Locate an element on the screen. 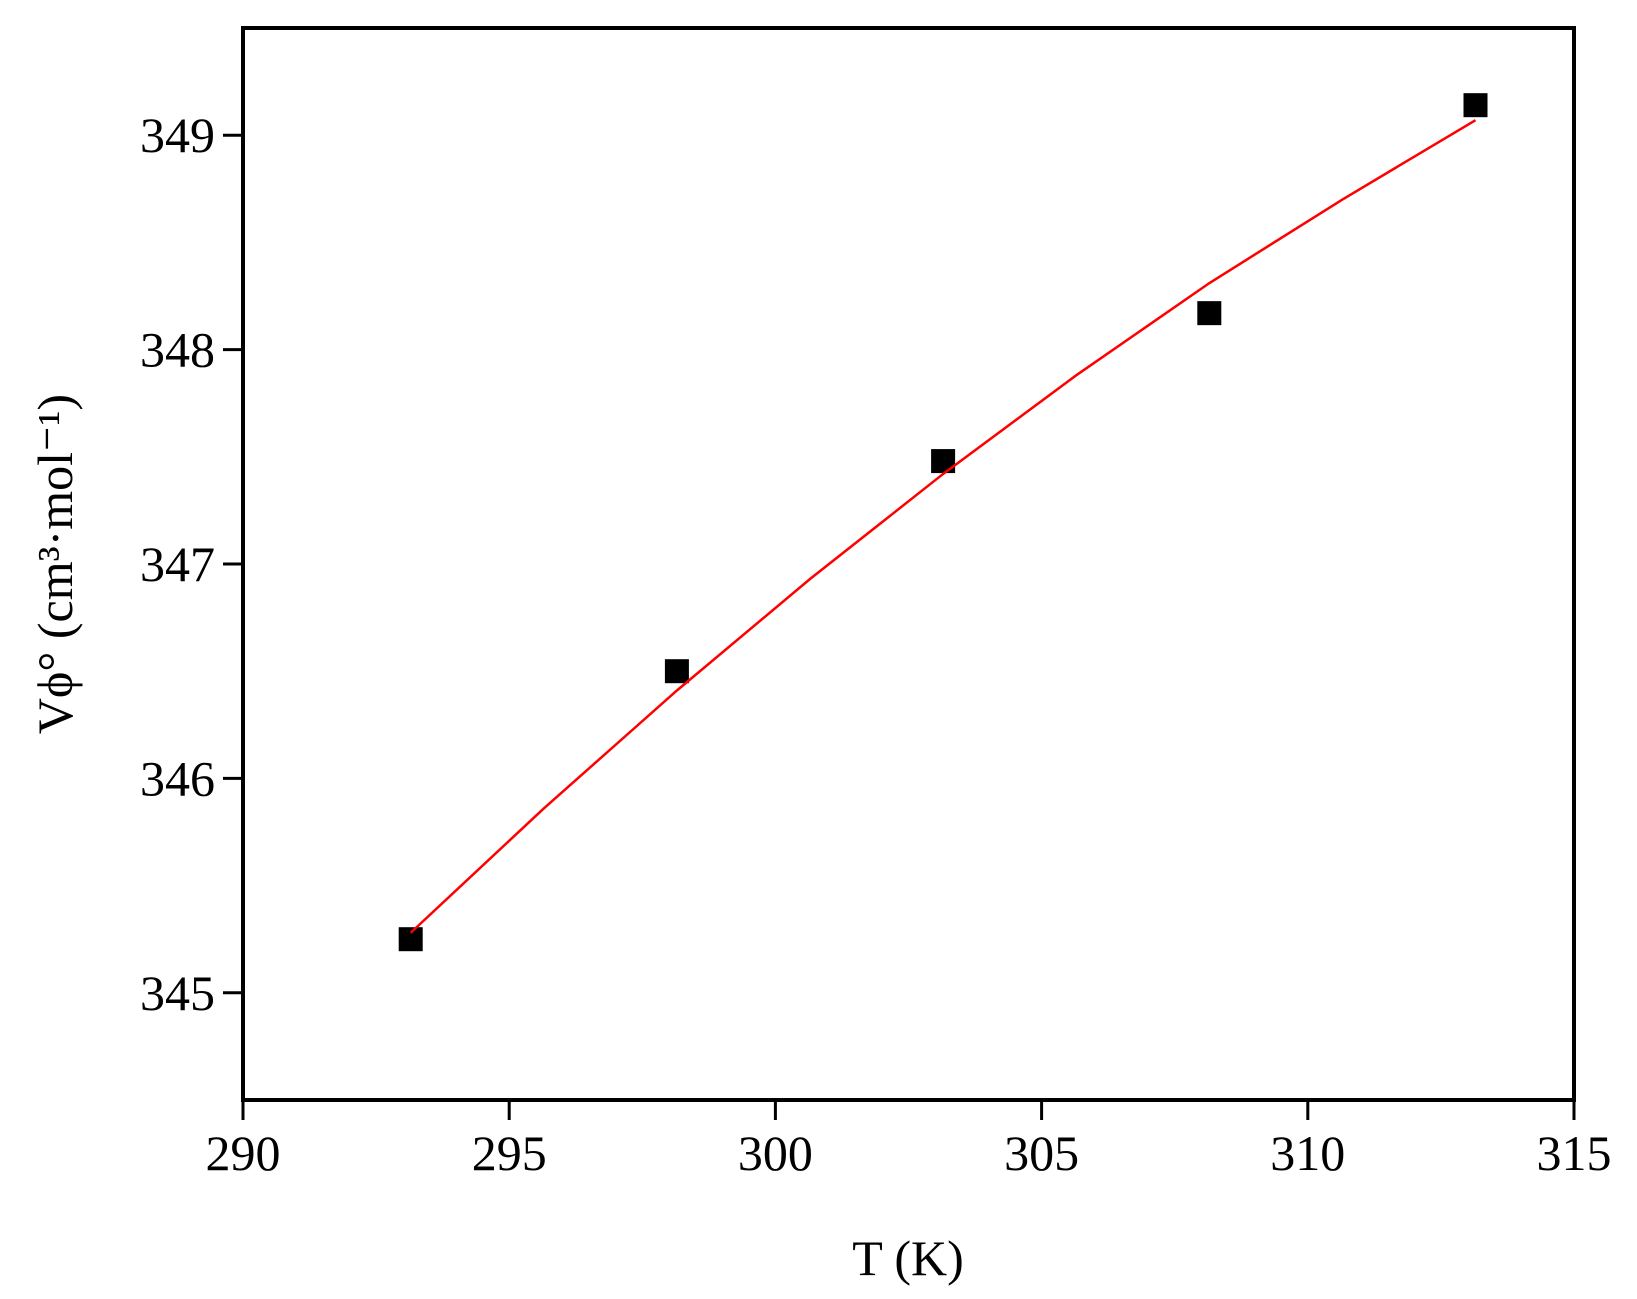  y-tick-label: 346 is located at coordinates (177, 778).